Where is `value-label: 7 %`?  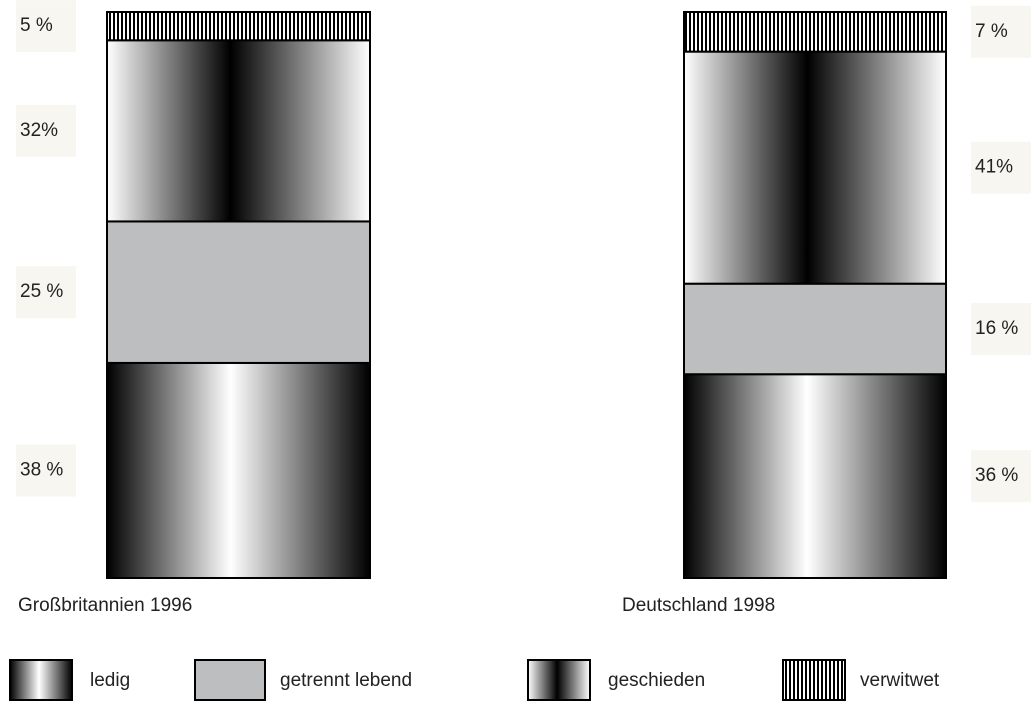 value-label: 7 % is located at coordinates (991, 31).